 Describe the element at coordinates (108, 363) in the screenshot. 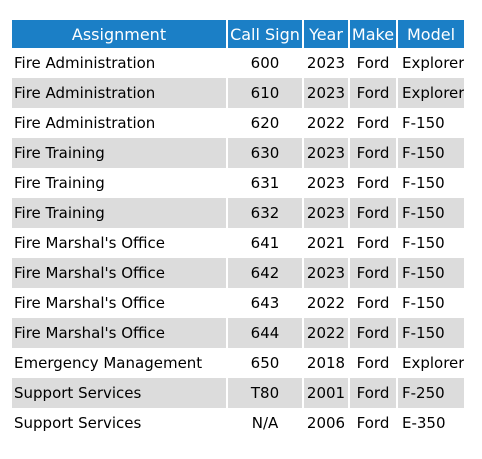

I see `cell-assignment: Emergency Management` at that location.